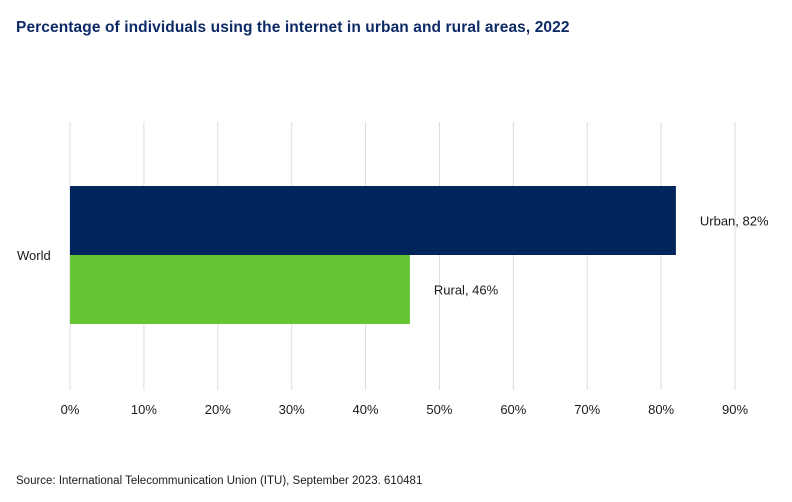 Image resolution: width=792 pixels, height=502 pixels. I want to click on x-tick-label-20: 20%, so click(218, 409).